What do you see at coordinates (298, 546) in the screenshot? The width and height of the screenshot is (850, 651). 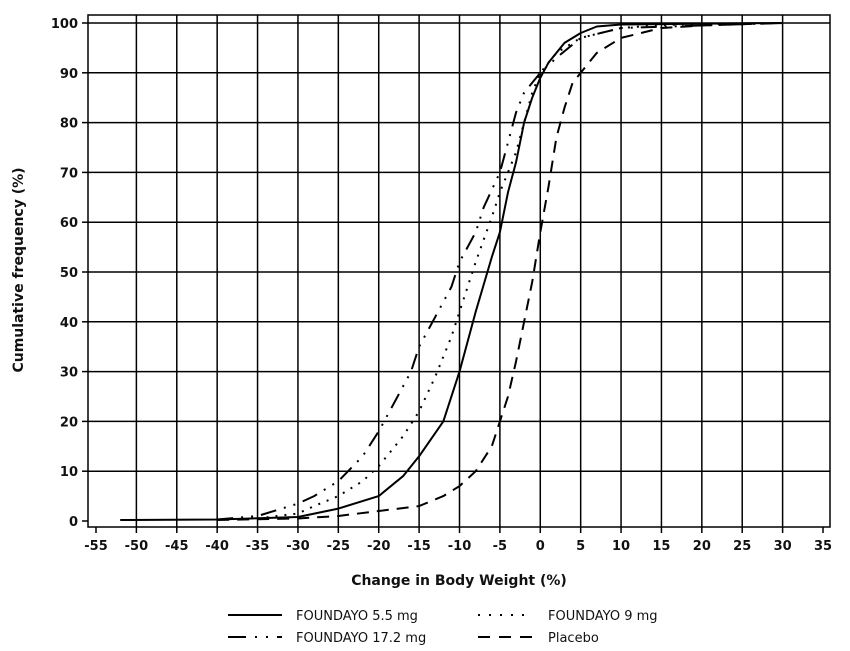 I see `x-tick-label: -30` at bounding box center [298, 546].